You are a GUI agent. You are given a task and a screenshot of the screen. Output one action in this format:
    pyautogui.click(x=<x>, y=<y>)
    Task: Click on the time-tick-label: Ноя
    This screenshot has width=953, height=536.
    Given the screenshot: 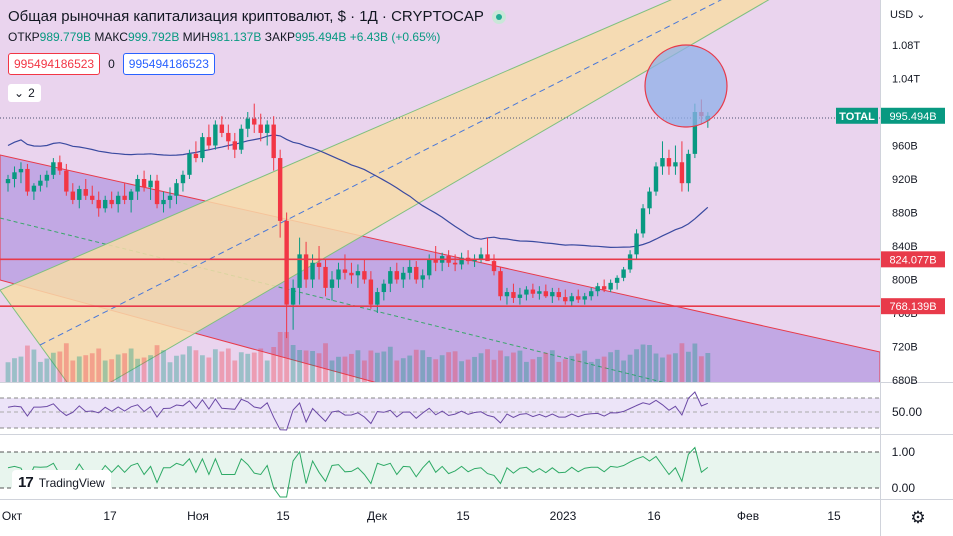 What is the action you would take?
    pyautogui.click(x=198, y=516)
    